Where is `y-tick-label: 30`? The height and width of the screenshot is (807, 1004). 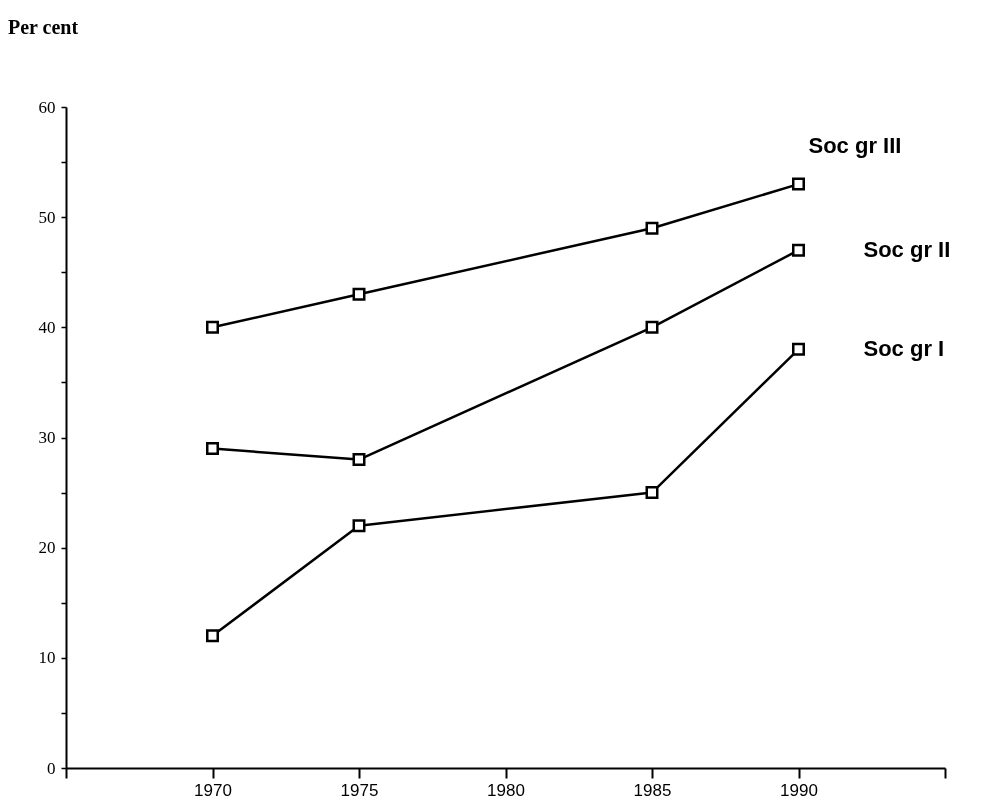 y-tick-label: 30 is located at coordinates (47, 437).